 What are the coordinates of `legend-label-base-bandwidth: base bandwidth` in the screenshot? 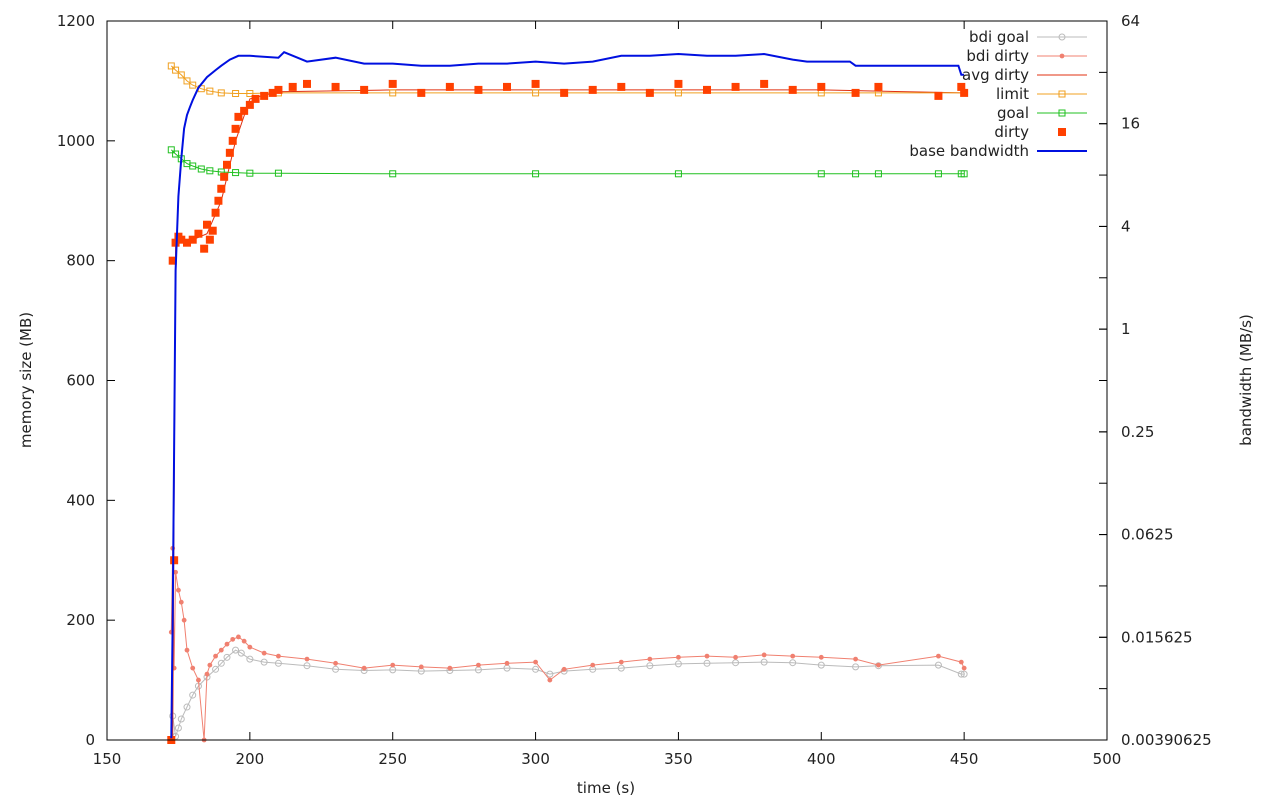 It's located at (969, 151).